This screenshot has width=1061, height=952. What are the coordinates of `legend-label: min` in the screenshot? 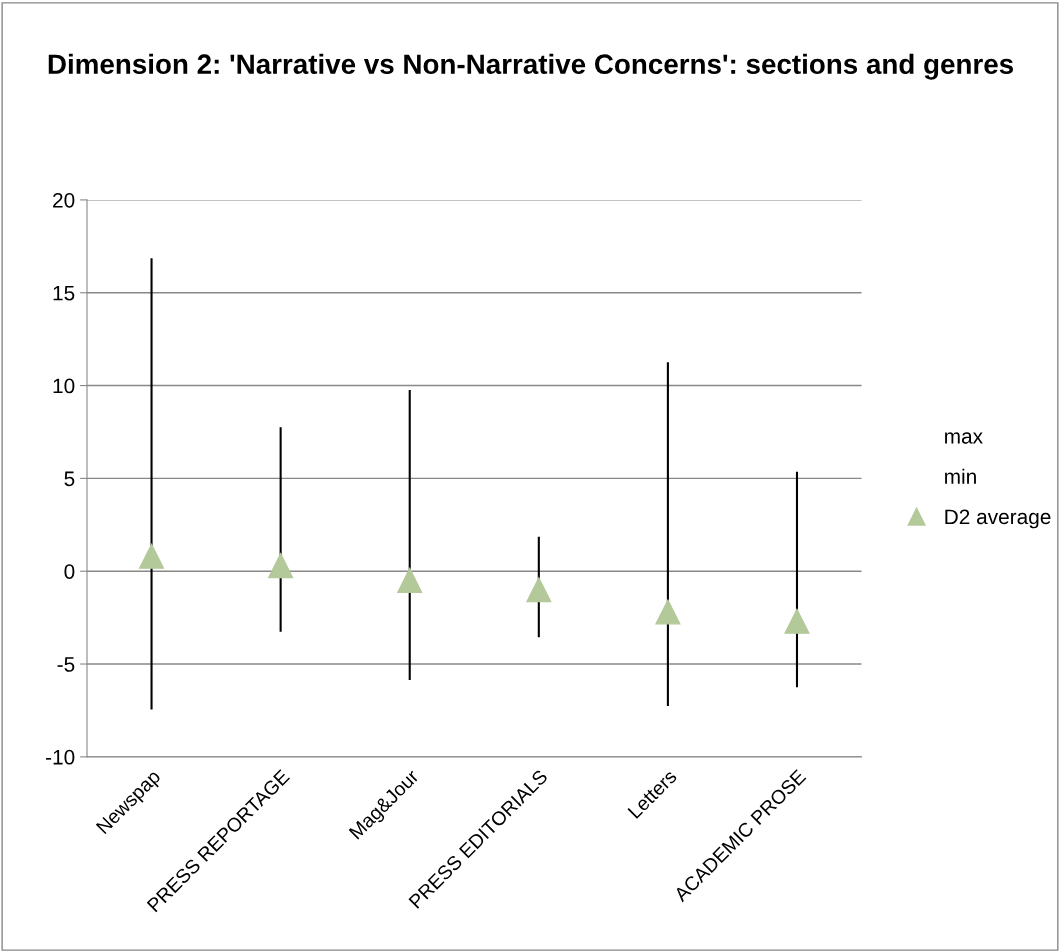 It's located at (960, 476).